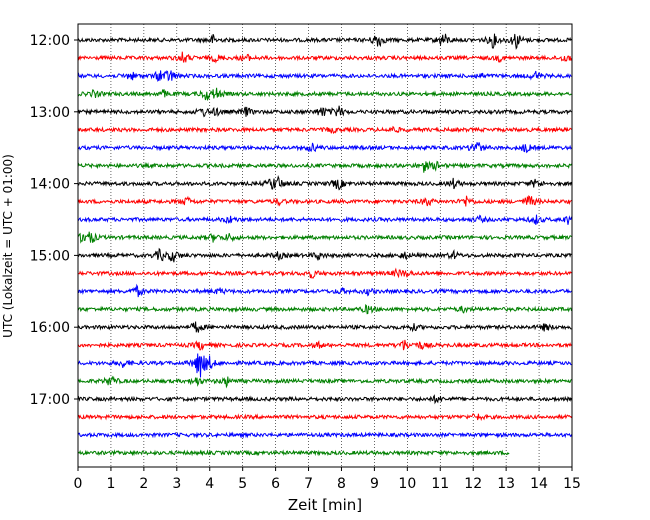 The image size is (650, 520). What do you see at coordinates (110, 484) in the screenshot?
I see `x-tick-label: 1` at bounding box center [110, 484].